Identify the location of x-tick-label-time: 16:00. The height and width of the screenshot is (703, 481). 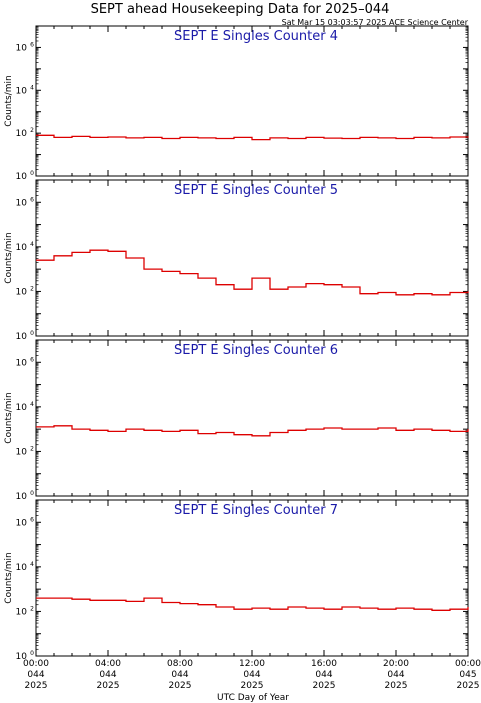
(324, 664).